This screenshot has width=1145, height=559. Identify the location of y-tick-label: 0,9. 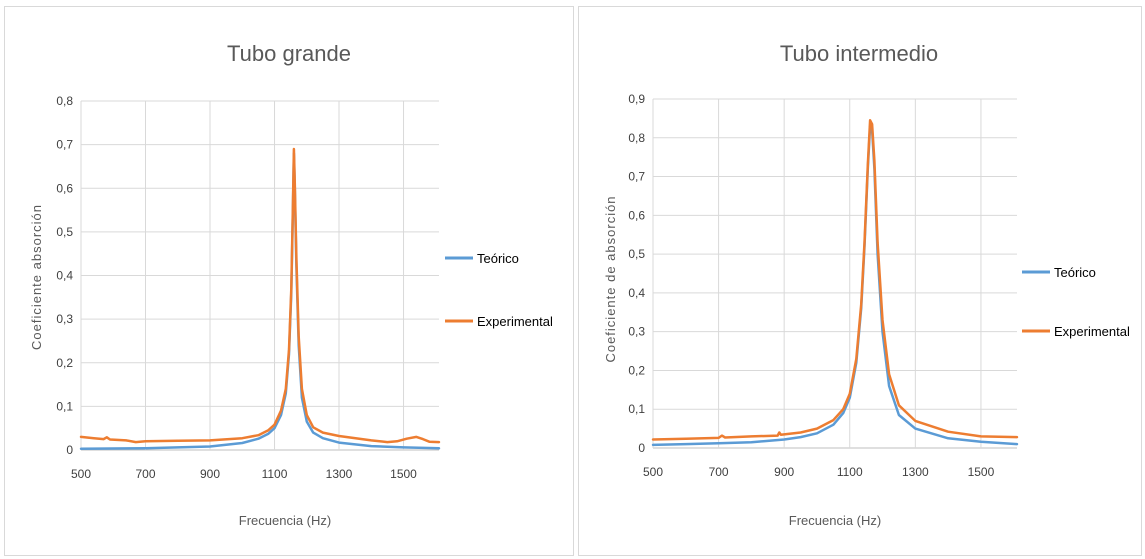
(636, 99).